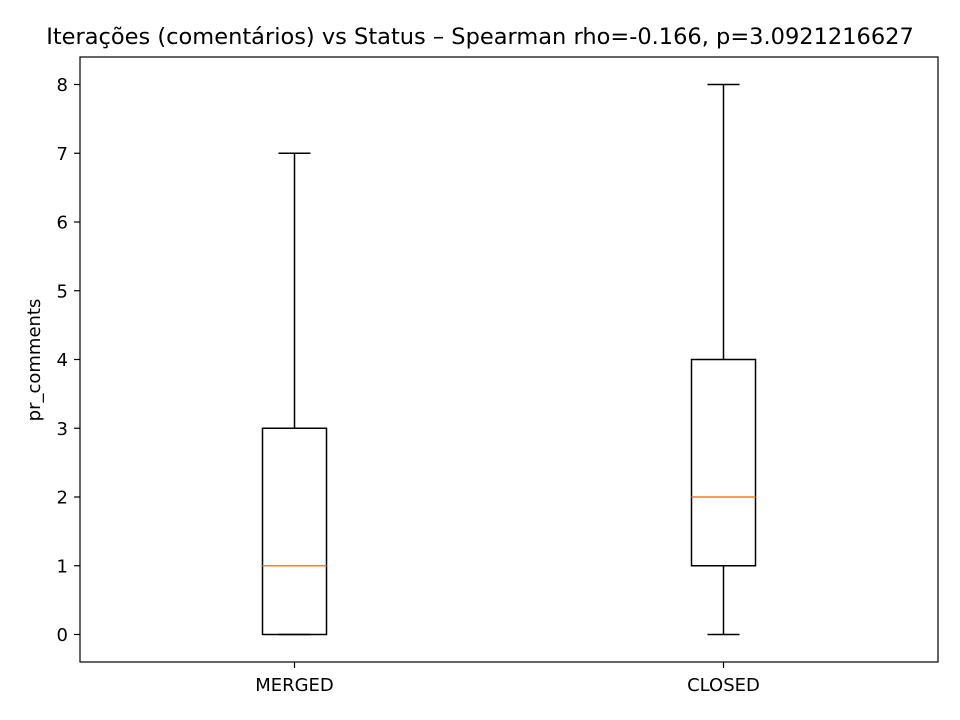  Describe the element at coordinates (294, 685) in the screenshot. I see `x-tick-label: MERGED` at that location.